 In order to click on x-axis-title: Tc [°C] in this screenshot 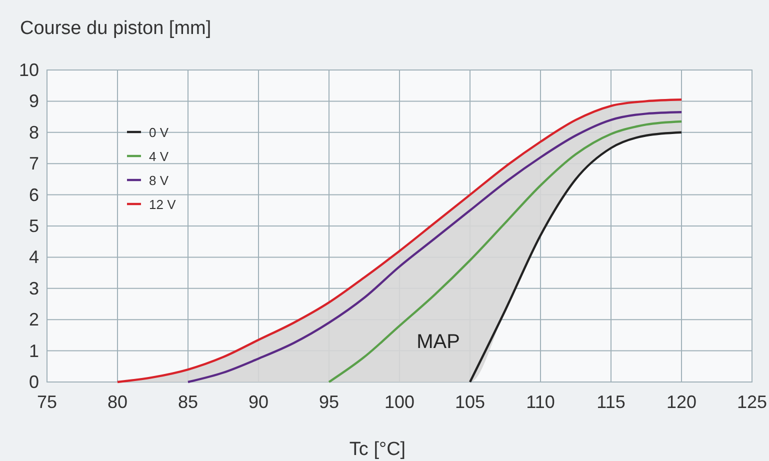, I will do `click(377, 449)`.